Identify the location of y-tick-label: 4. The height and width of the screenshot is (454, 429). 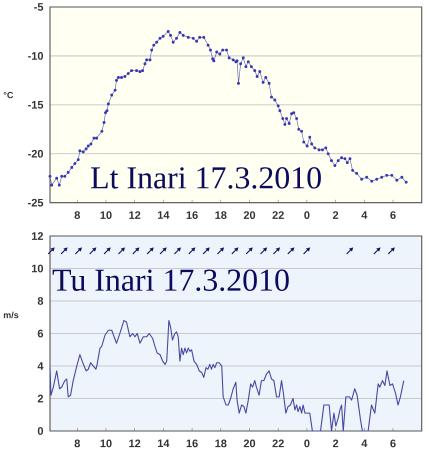
(41, 366).